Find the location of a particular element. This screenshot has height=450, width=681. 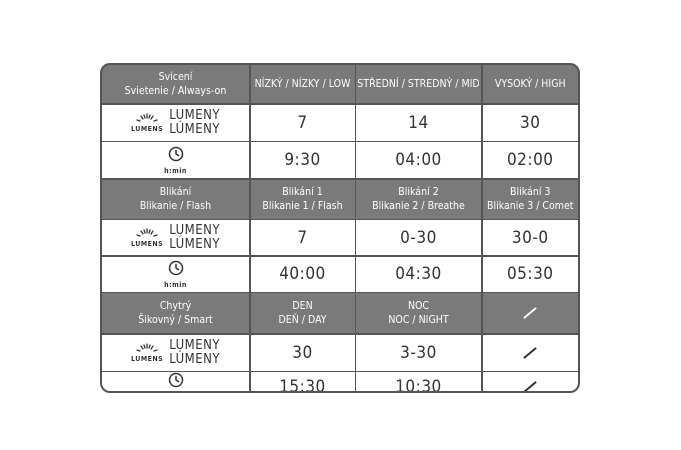

mode-header: STŘEDNÍ / STREDNÝ / MID is located at coordinates (418, 84).